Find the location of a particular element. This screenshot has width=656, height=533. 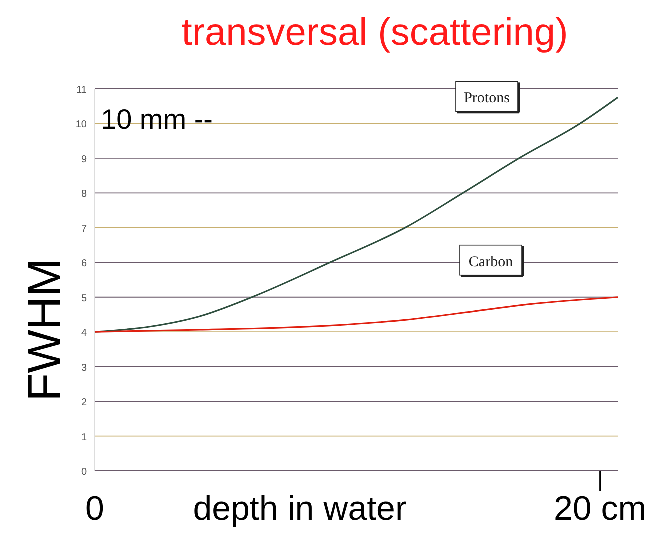

line-series is located at coordinates (356, 314).